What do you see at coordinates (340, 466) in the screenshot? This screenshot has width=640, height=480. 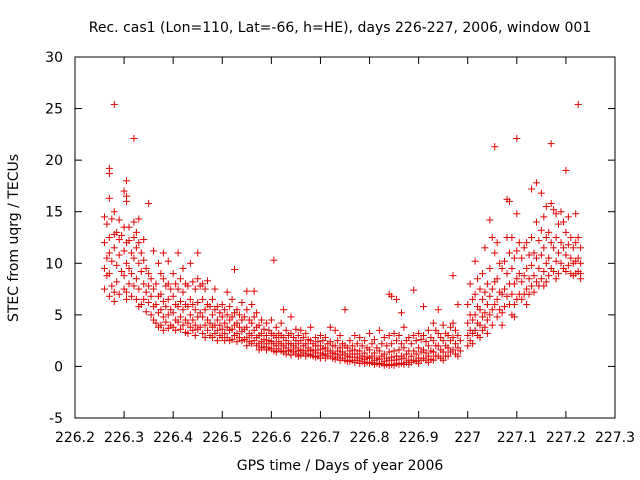 I see `x-axis-label: GPS time / Days of year 2006` at bounding box center [340, 466].